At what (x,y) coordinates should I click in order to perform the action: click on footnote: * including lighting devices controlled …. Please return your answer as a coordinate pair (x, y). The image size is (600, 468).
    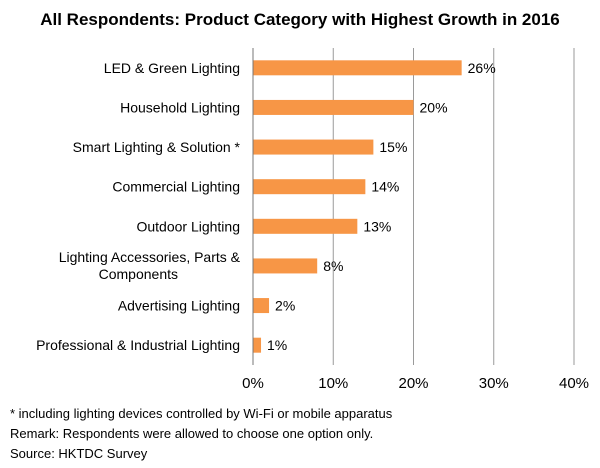
    Looking at the image, I should click on (201, 413).